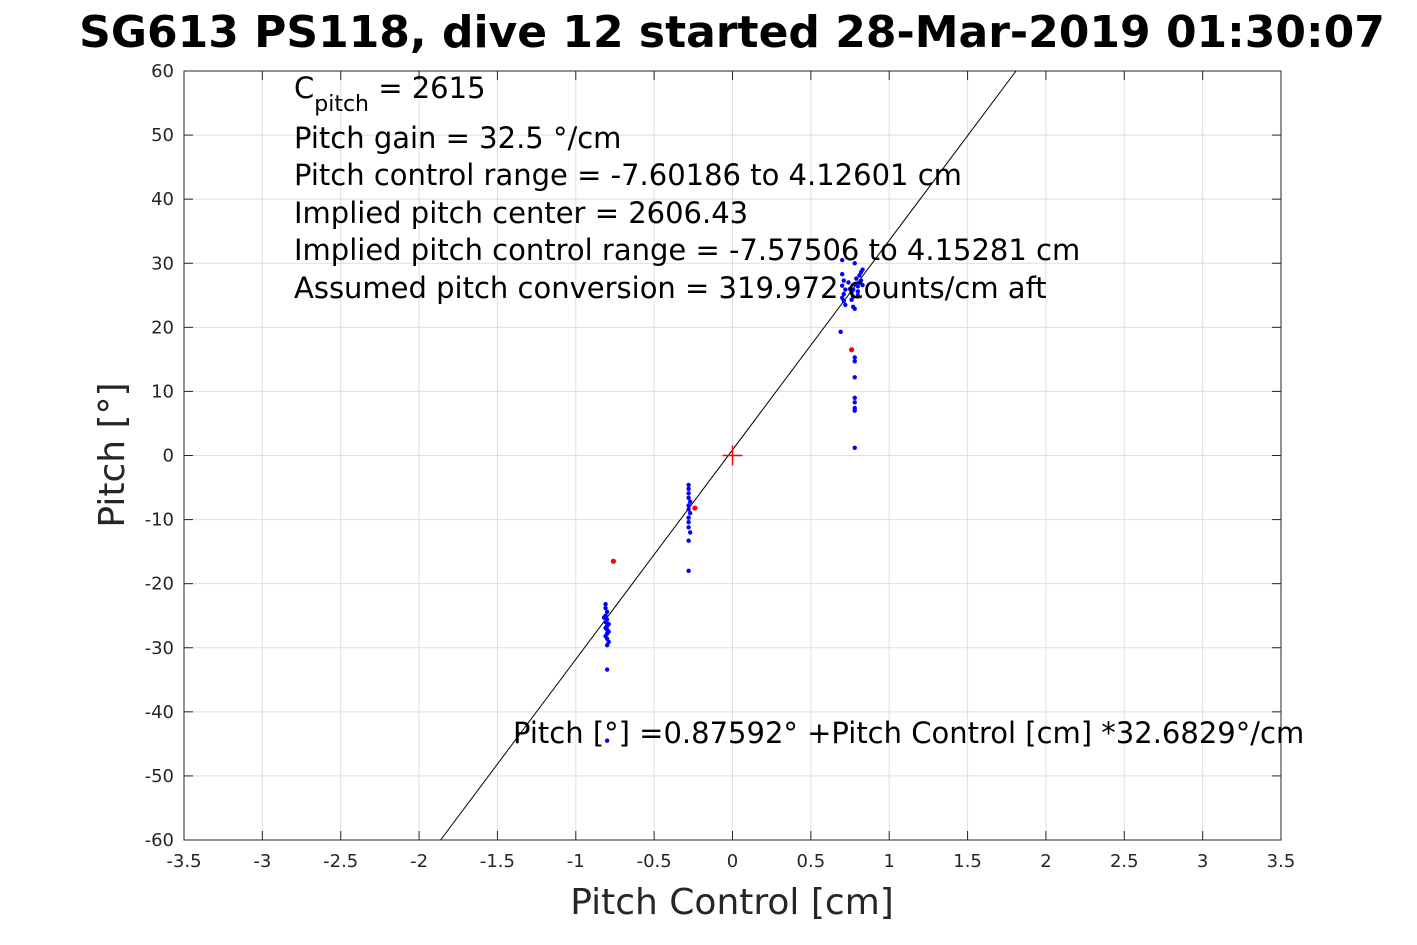 The image size is (1417, 945). I want to click on x-axis-label: Pitch Control [cm], so click(732, 902).